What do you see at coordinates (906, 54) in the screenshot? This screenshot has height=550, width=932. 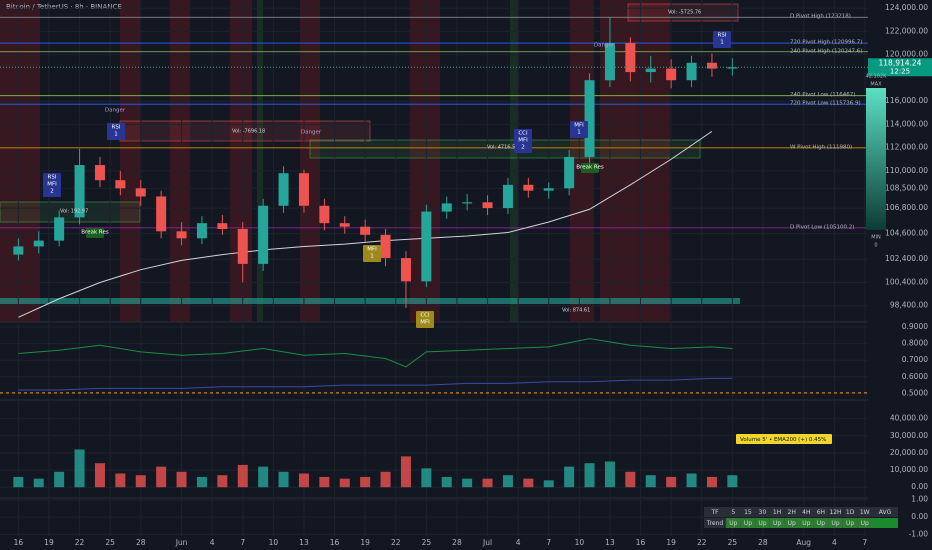 I see `y-tick-label: 120,000.00` at bounding box center [906, 54].